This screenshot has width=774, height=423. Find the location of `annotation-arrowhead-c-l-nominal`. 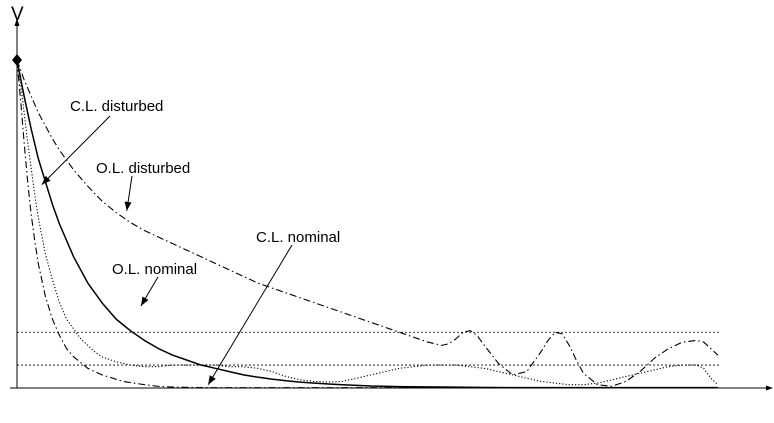

annotation-arrowhead-c-l-nominal is located at coordinates (212, 380).